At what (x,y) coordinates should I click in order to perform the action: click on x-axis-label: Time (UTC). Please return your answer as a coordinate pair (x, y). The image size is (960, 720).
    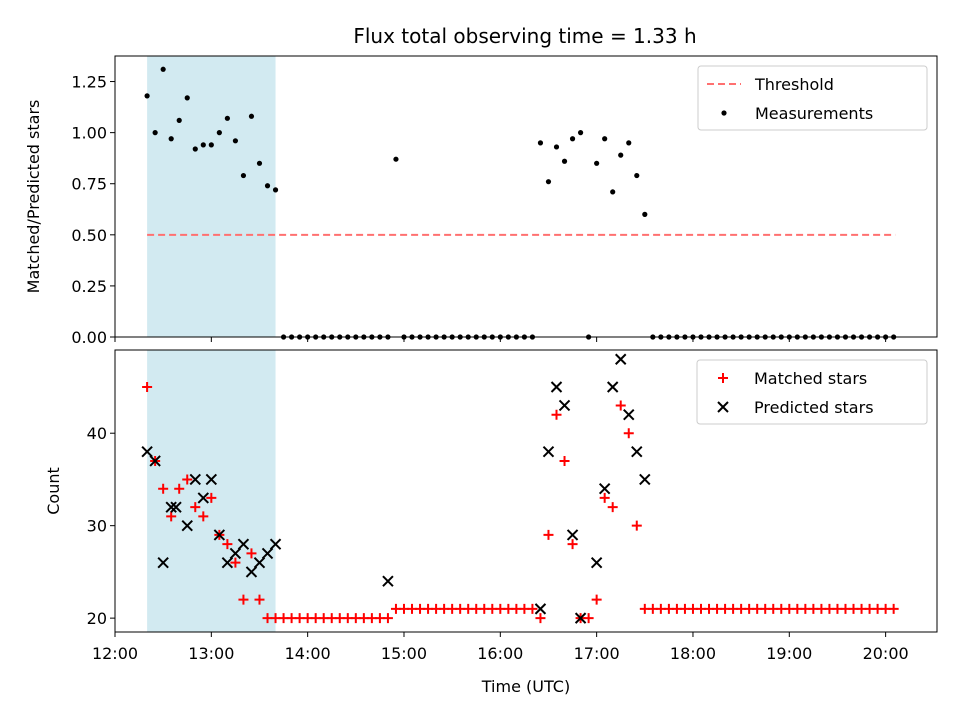
    Looking at the image, I should click on (525, 686).